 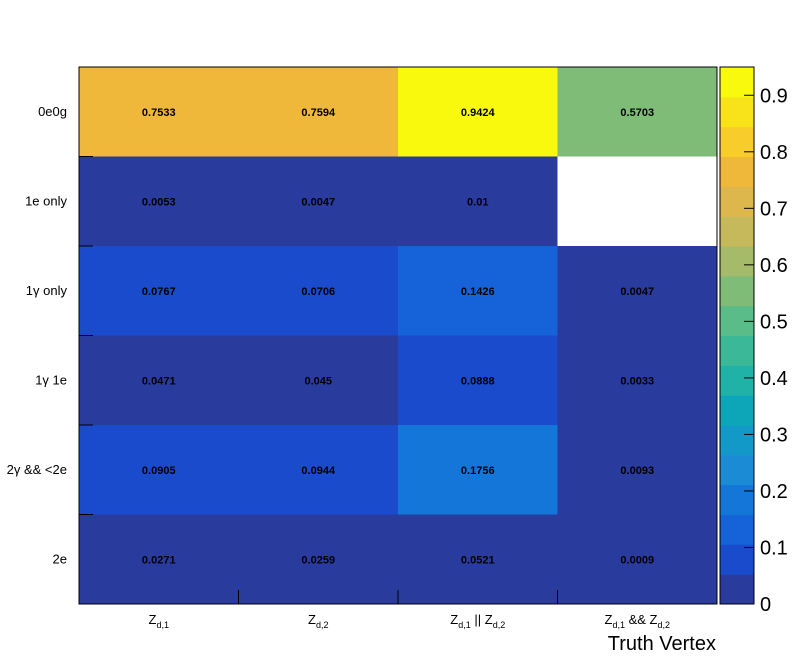 What do you see at coordinates (774, 548) in the screenshot?
I see `color-scale-tick-label: 0.1` at bounding box center [774, 548].